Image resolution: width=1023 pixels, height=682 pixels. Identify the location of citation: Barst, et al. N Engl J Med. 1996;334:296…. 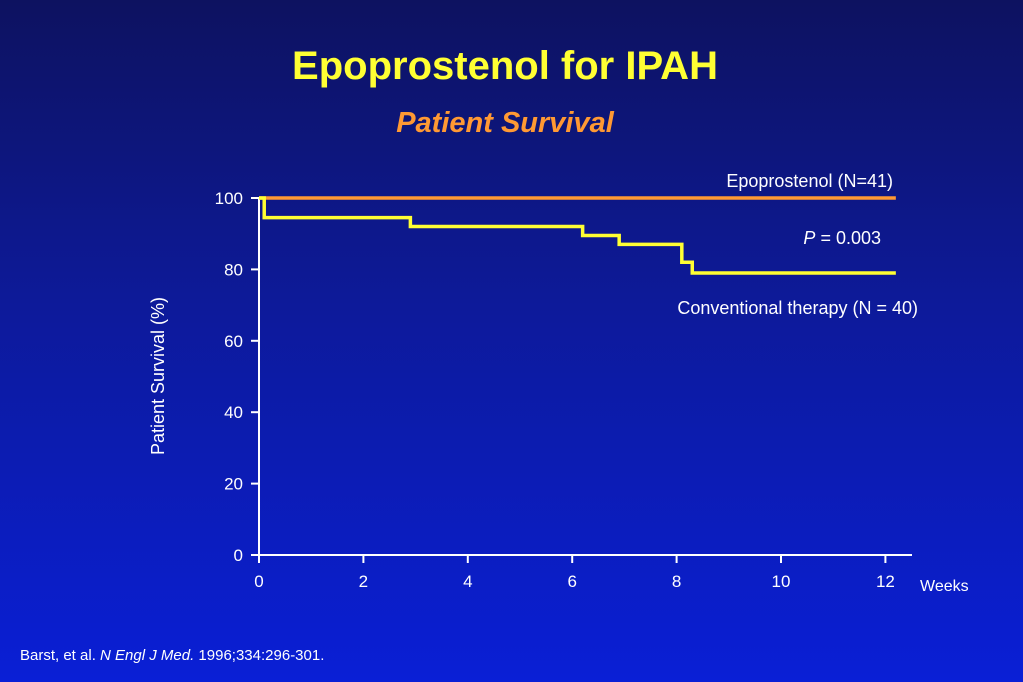
(172, 655).